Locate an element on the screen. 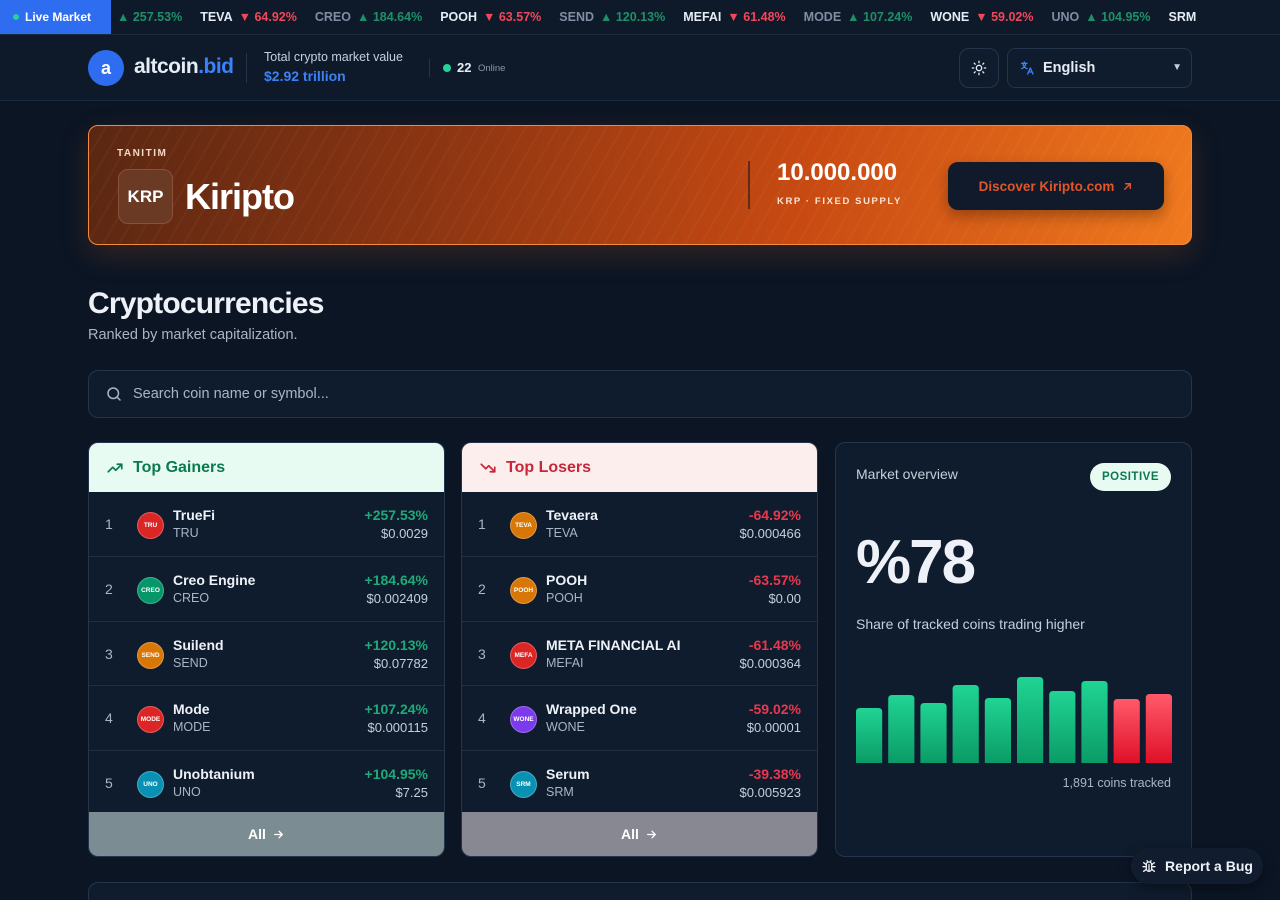  losers-all-button: All is located at coordinates (639, 834).